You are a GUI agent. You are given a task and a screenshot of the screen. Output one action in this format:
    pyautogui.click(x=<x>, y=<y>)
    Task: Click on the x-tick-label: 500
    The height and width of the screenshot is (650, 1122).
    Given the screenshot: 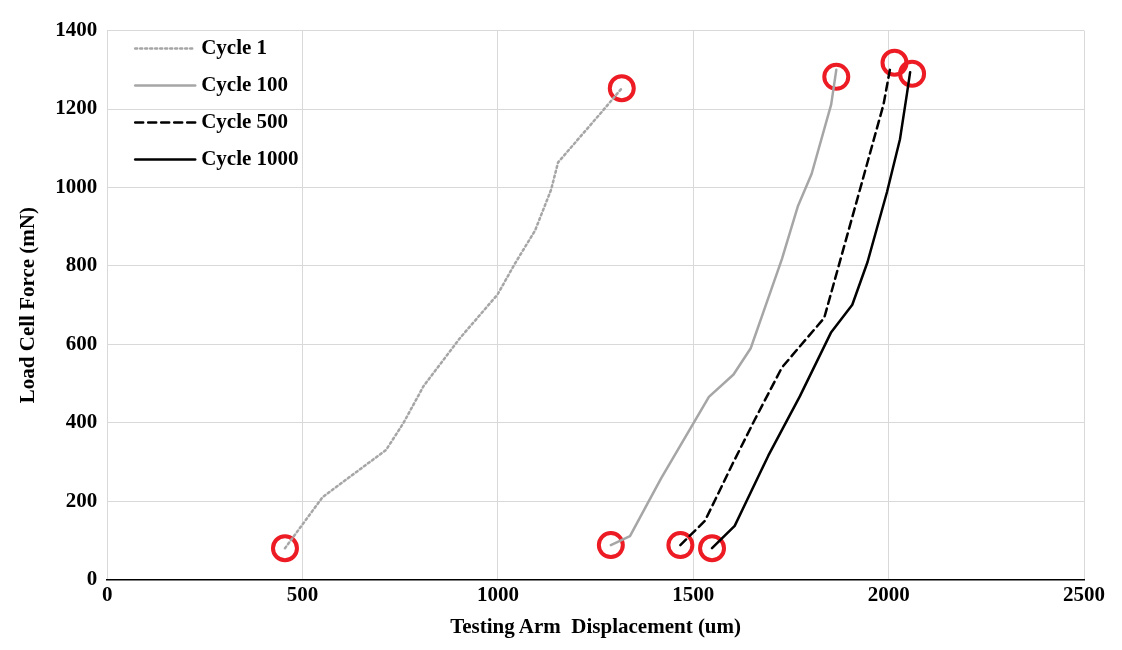 What is the action you would take?
    pyautogui.click(x=302, y=593)
    